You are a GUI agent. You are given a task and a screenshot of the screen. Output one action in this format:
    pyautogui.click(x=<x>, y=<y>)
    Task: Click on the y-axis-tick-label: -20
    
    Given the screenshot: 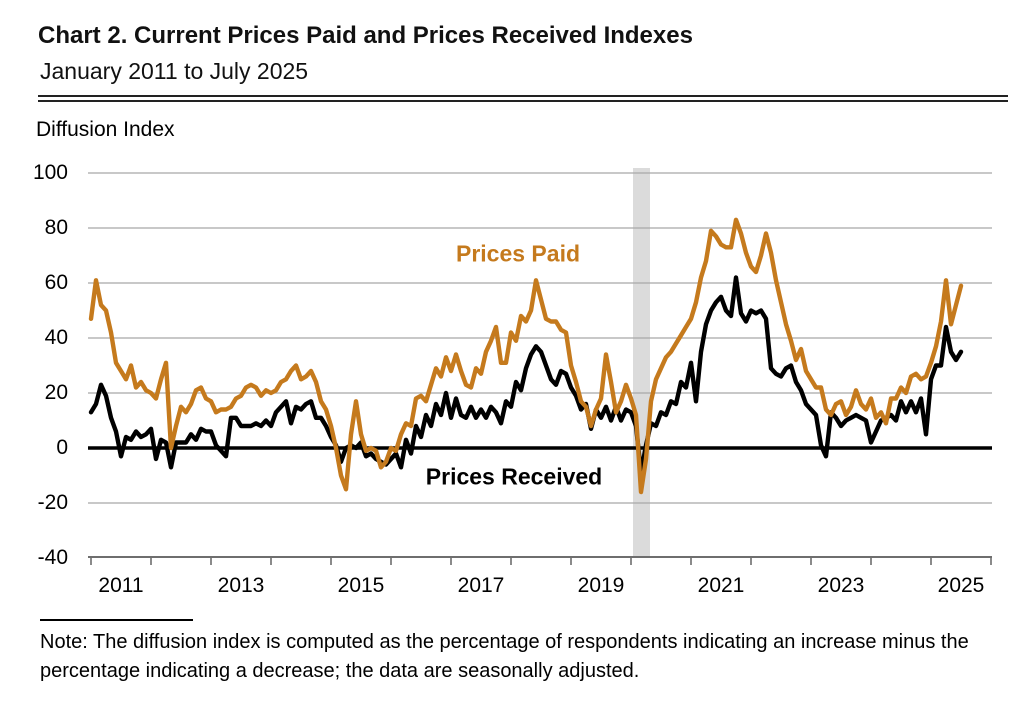 What is the action you would take?
    pyautogui.click(x=52, y=502)
    